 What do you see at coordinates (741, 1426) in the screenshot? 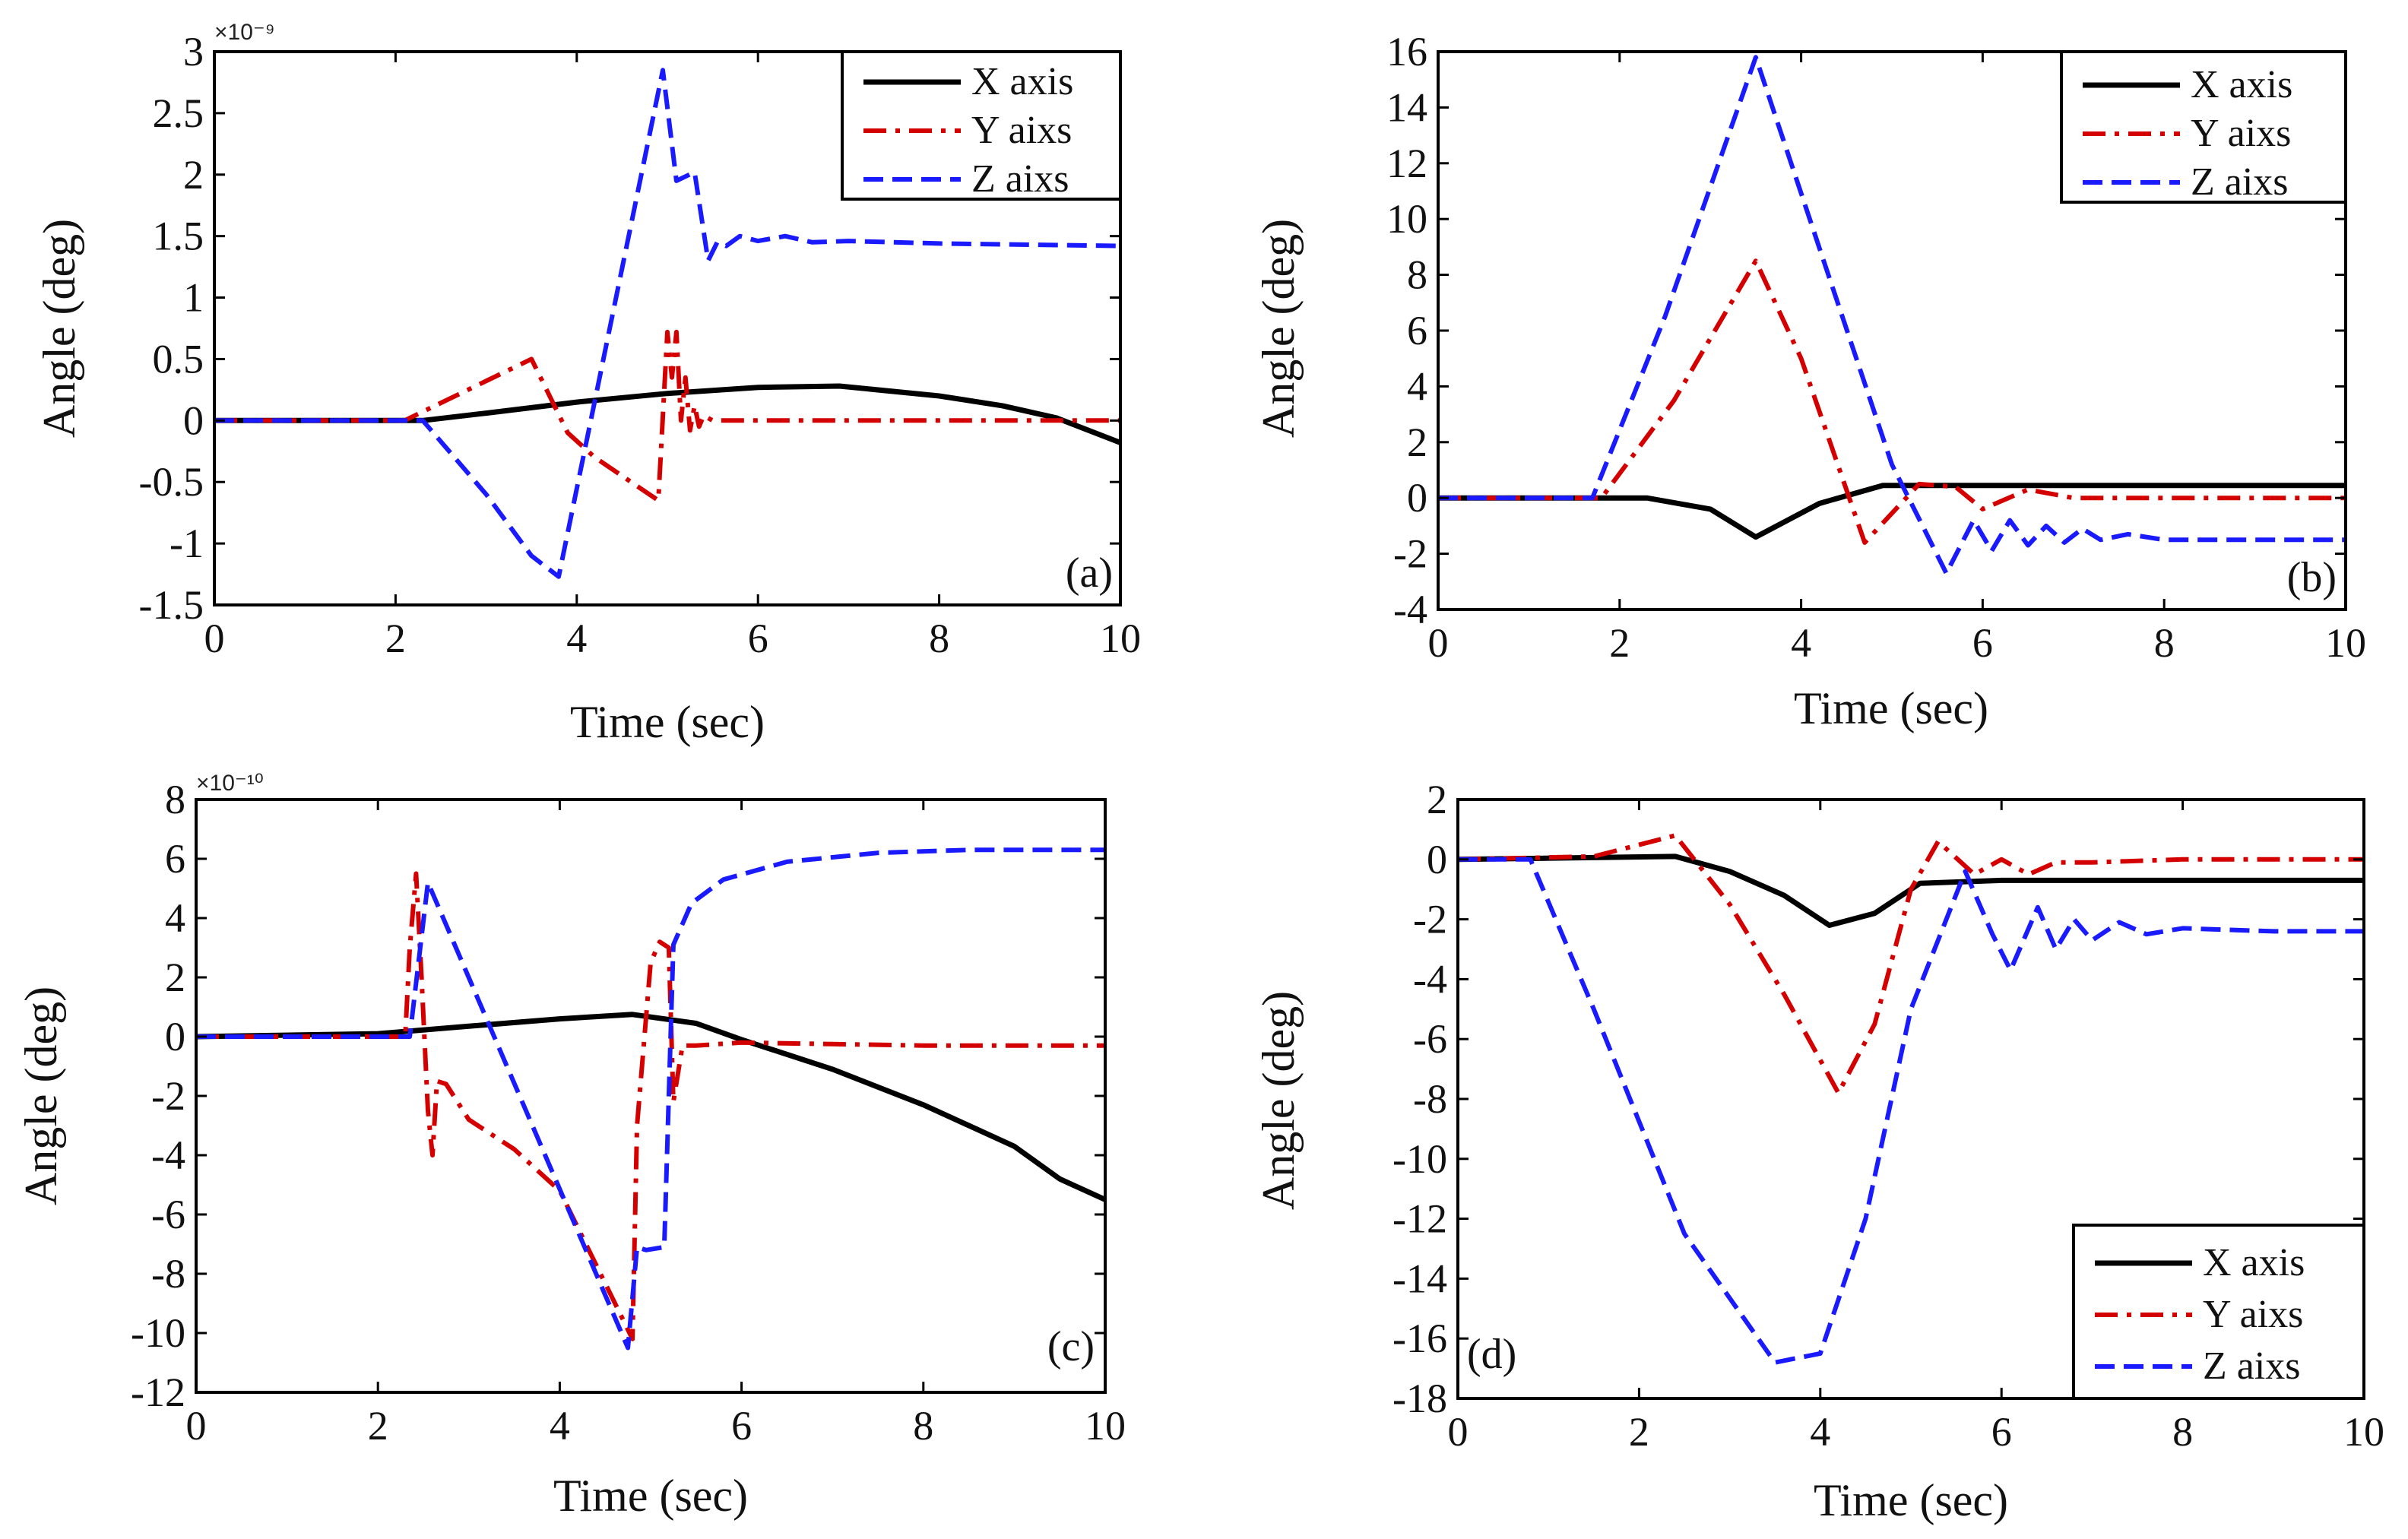
I see `panel-c-x-tick-label: 6` at bounding box center [741, 1426].